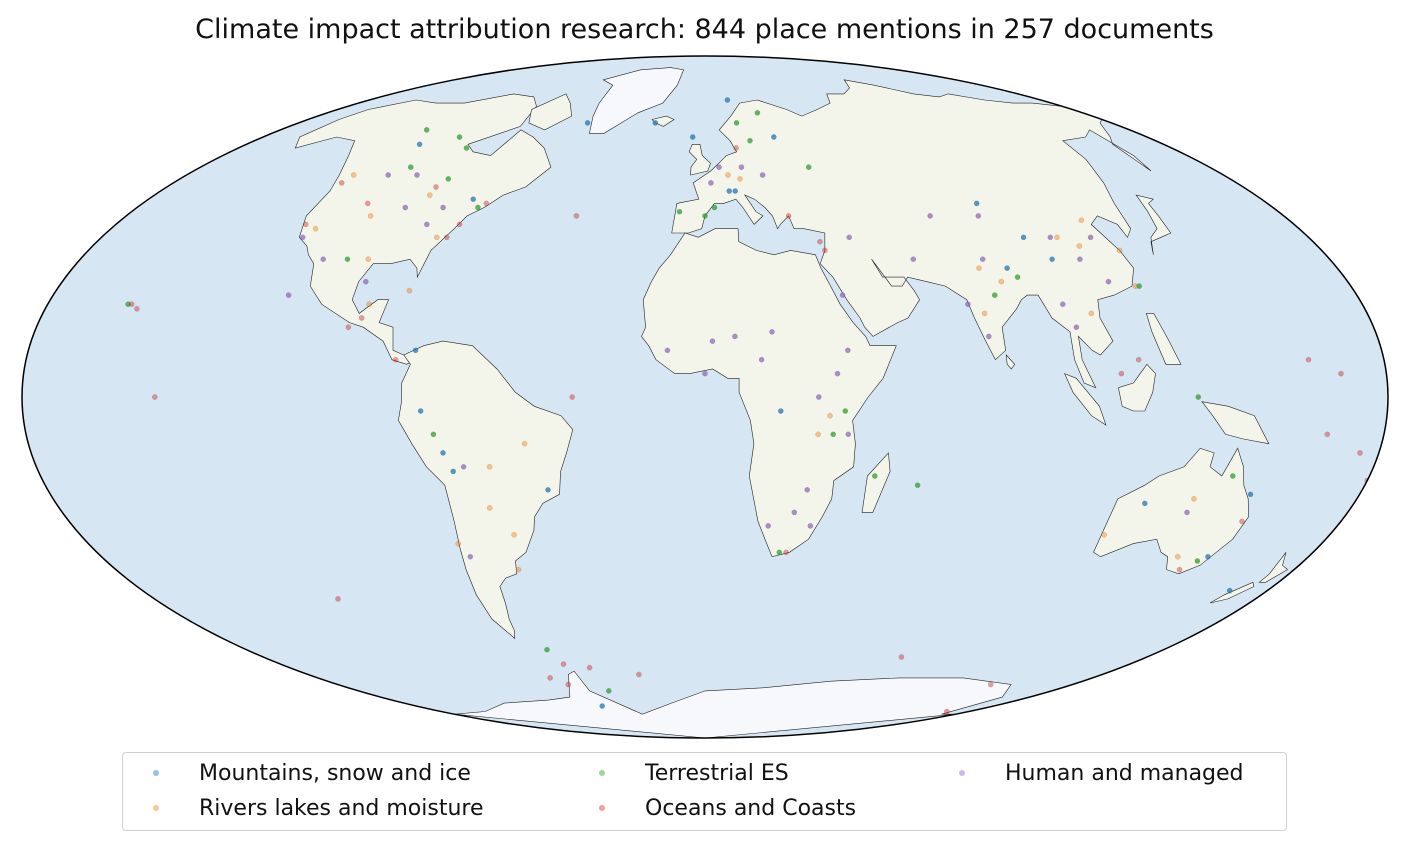 This screenshot has width=1409, height=850. What do you see at coordinates (733, 704) in the screenshot?
I see `landmass-antarctica` at bounding box center [733, 704].